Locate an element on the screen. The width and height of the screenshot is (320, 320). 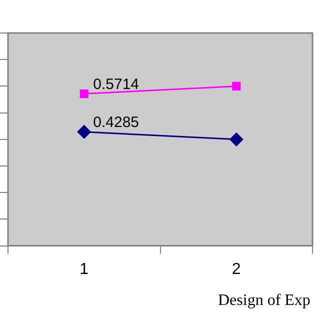
data-label: 0.5714 is located at coordinates (116, 84).